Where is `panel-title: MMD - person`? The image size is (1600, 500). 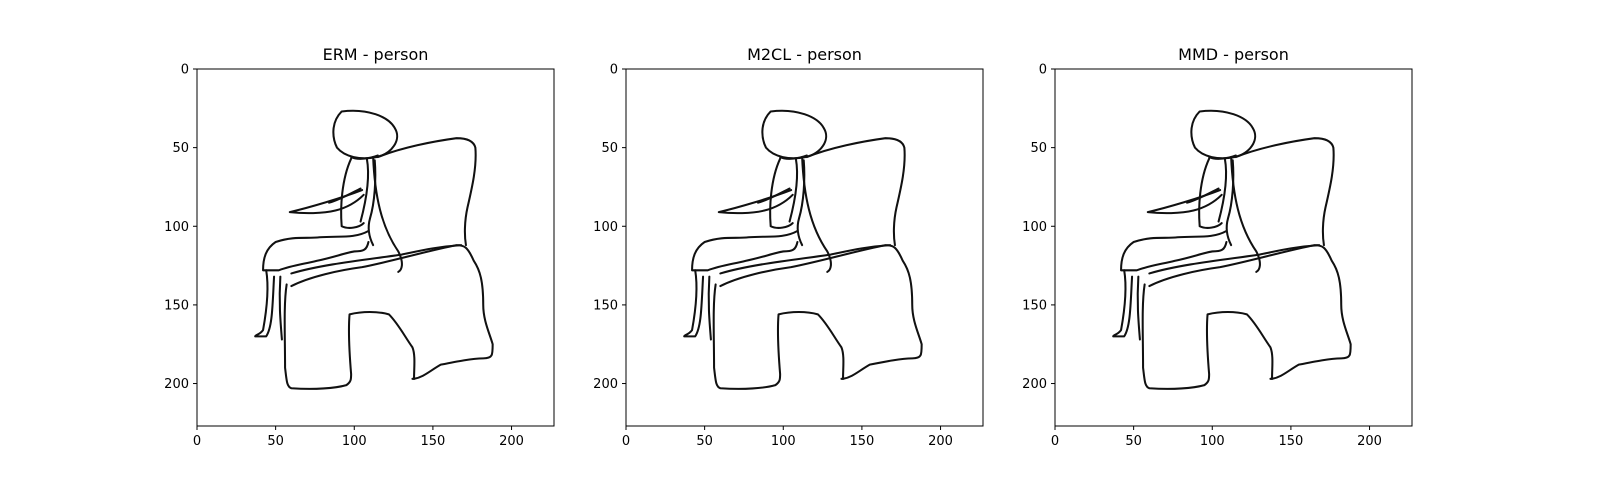
panel-title: MMD - person is located at coordinates (1233, 54).